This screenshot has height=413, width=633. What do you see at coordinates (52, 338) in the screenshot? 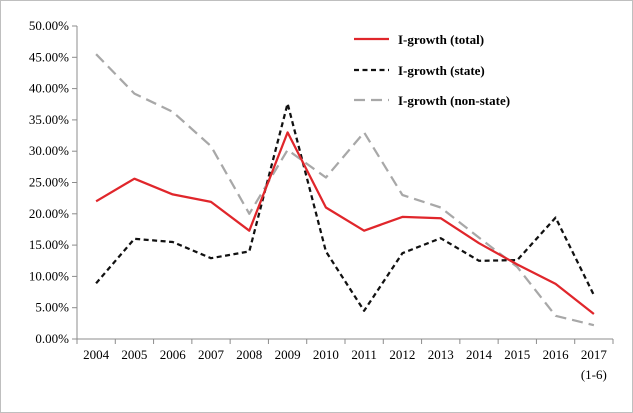
I see `y-tick-label: 0.00%` at bounding box center [52, 338].